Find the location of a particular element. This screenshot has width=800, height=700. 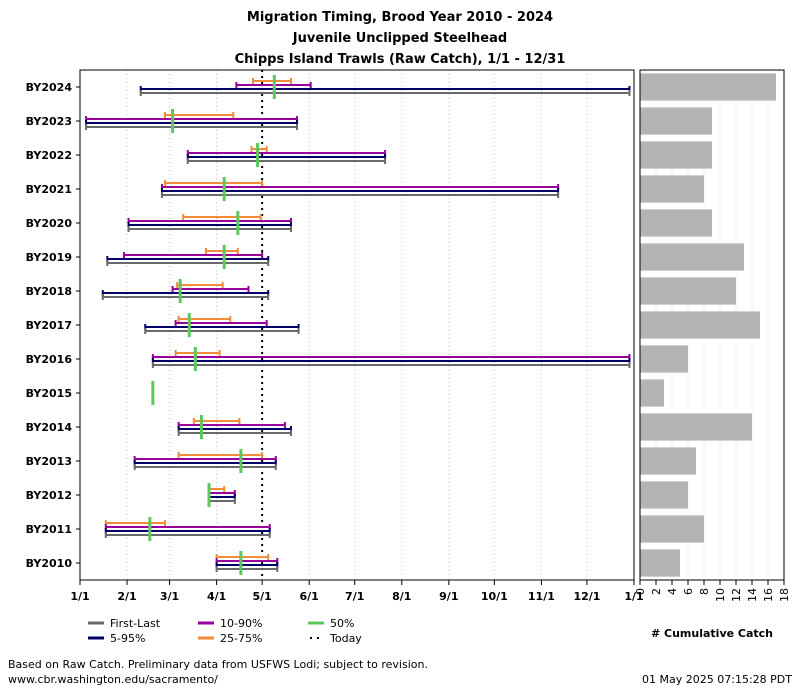

y-tick-label: BY2016 is located at coordinates (49, 359).